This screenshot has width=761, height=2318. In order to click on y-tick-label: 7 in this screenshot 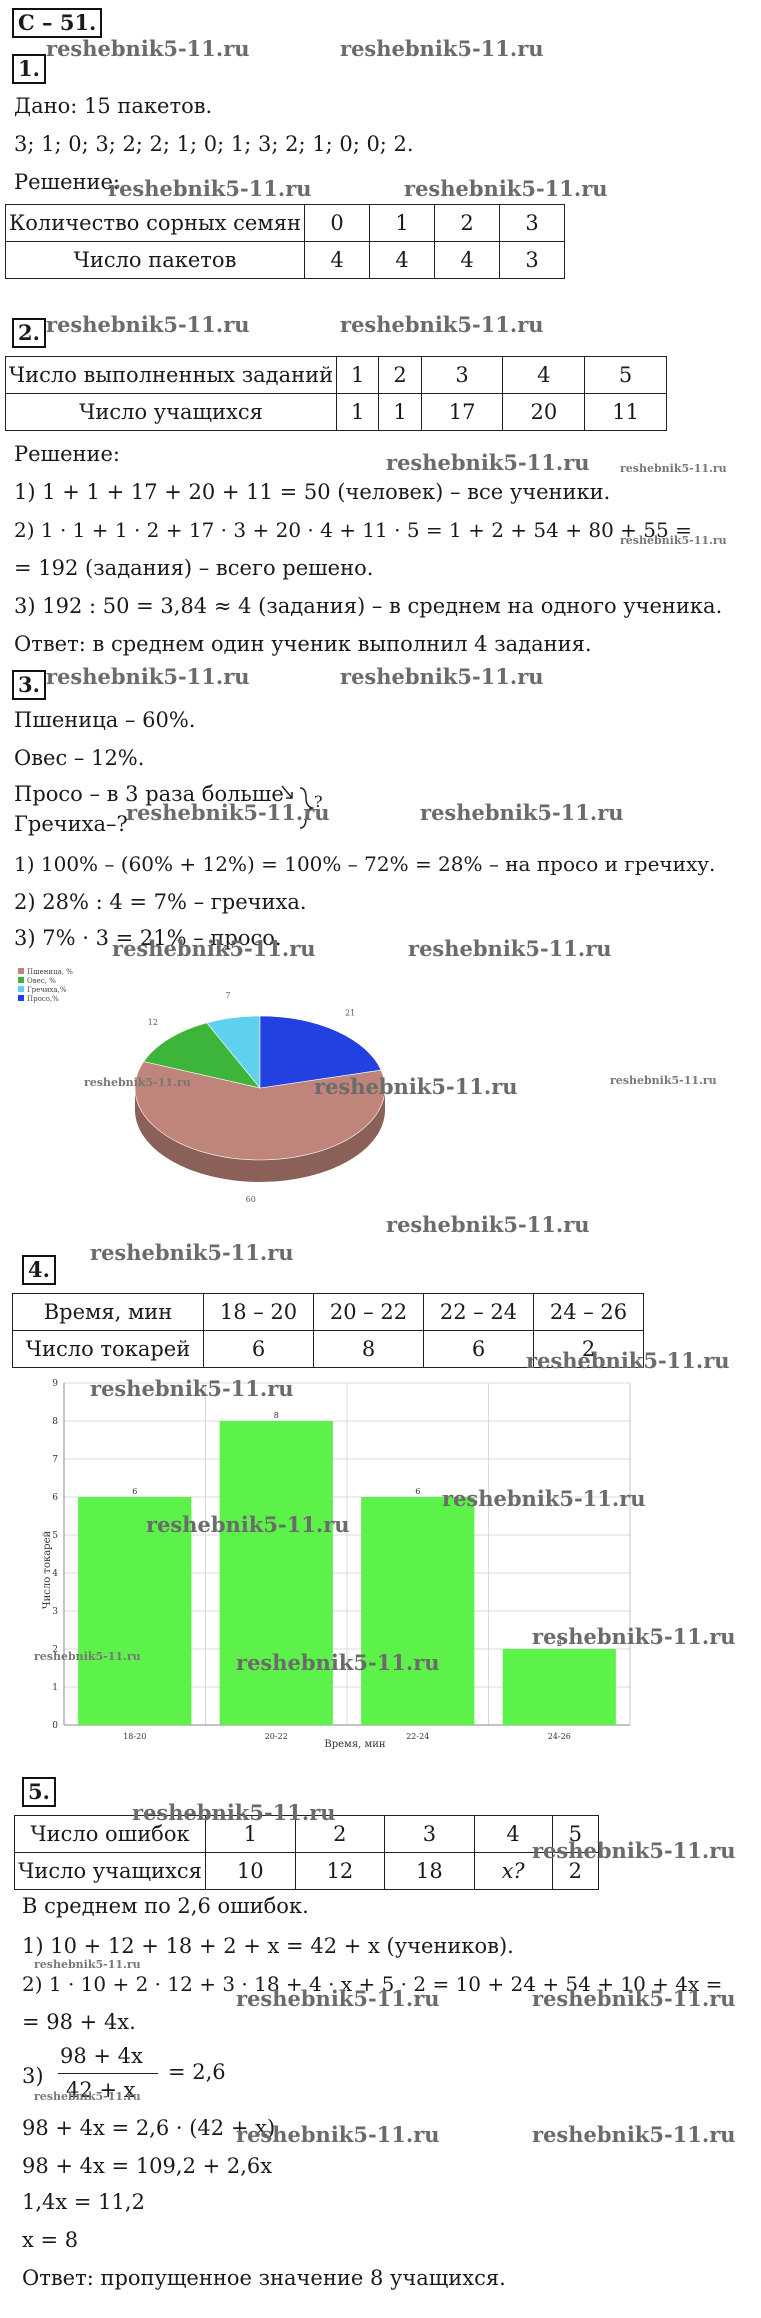, I will do `click(55, 1460)`.